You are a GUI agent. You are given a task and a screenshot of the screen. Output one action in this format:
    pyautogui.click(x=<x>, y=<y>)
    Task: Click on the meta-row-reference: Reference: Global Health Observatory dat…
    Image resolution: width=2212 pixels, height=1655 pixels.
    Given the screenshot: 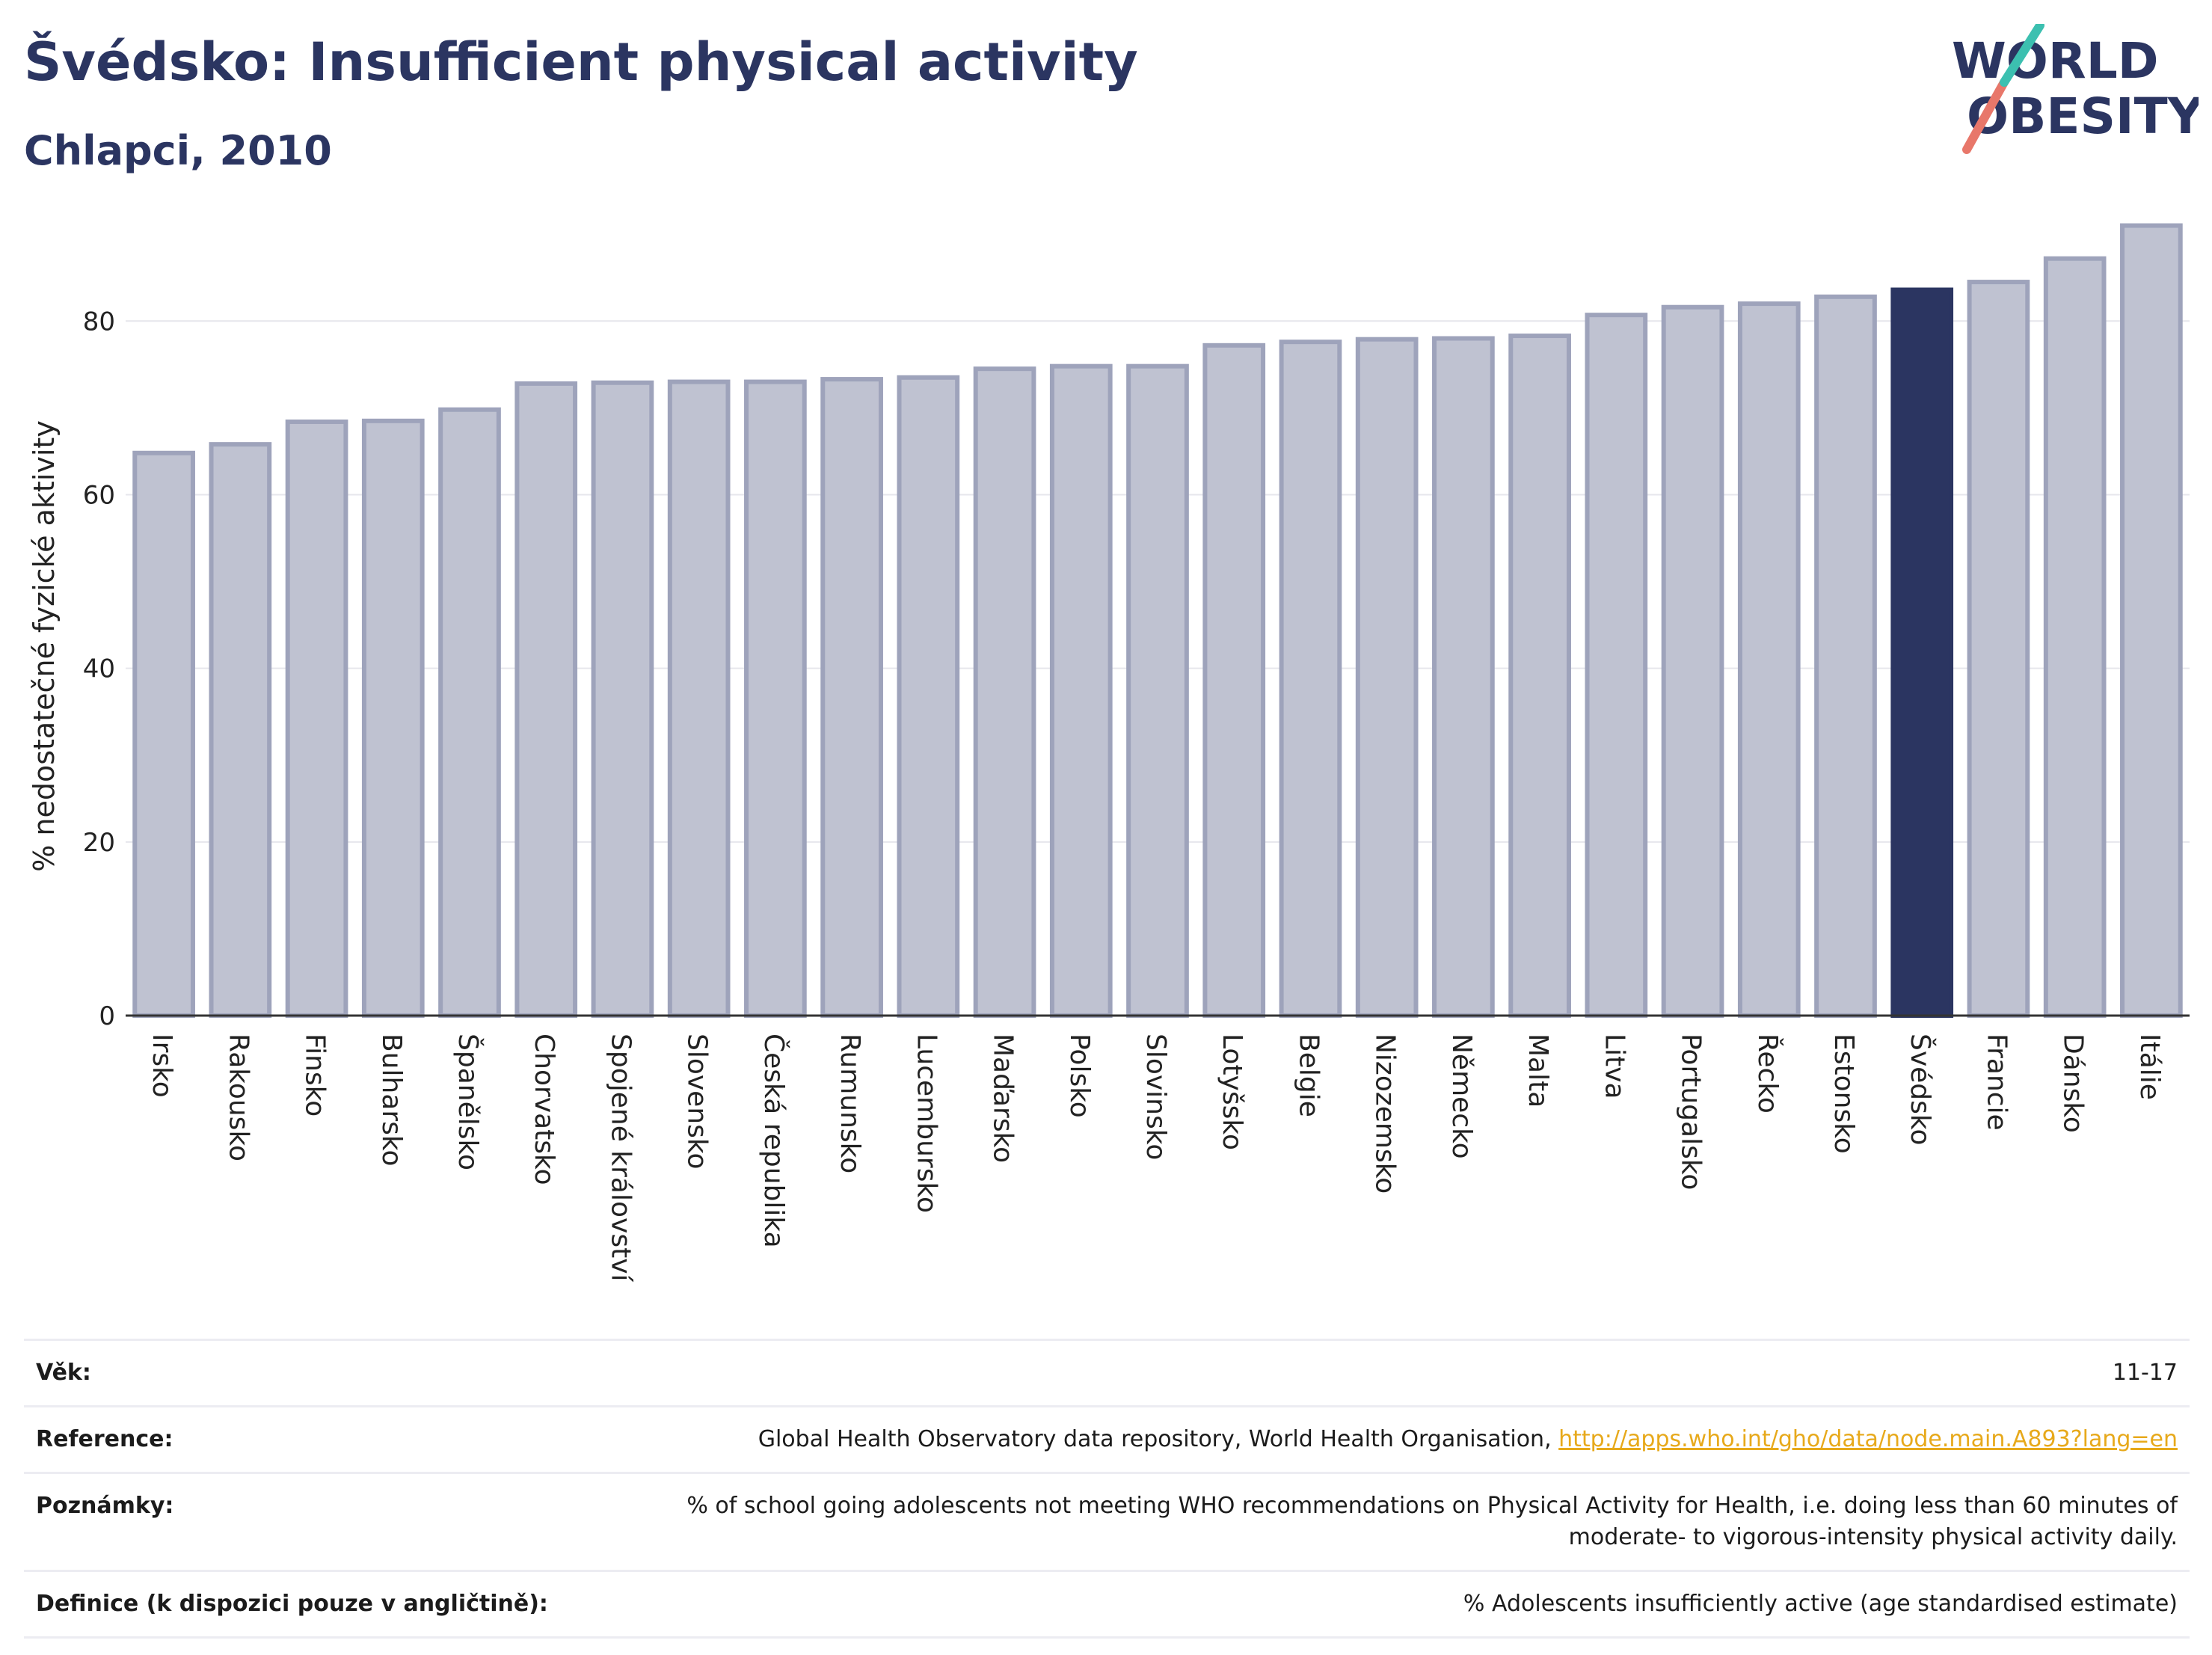 What is the action you would take?
    pyautogui.click(x=1107, y=1438)
    